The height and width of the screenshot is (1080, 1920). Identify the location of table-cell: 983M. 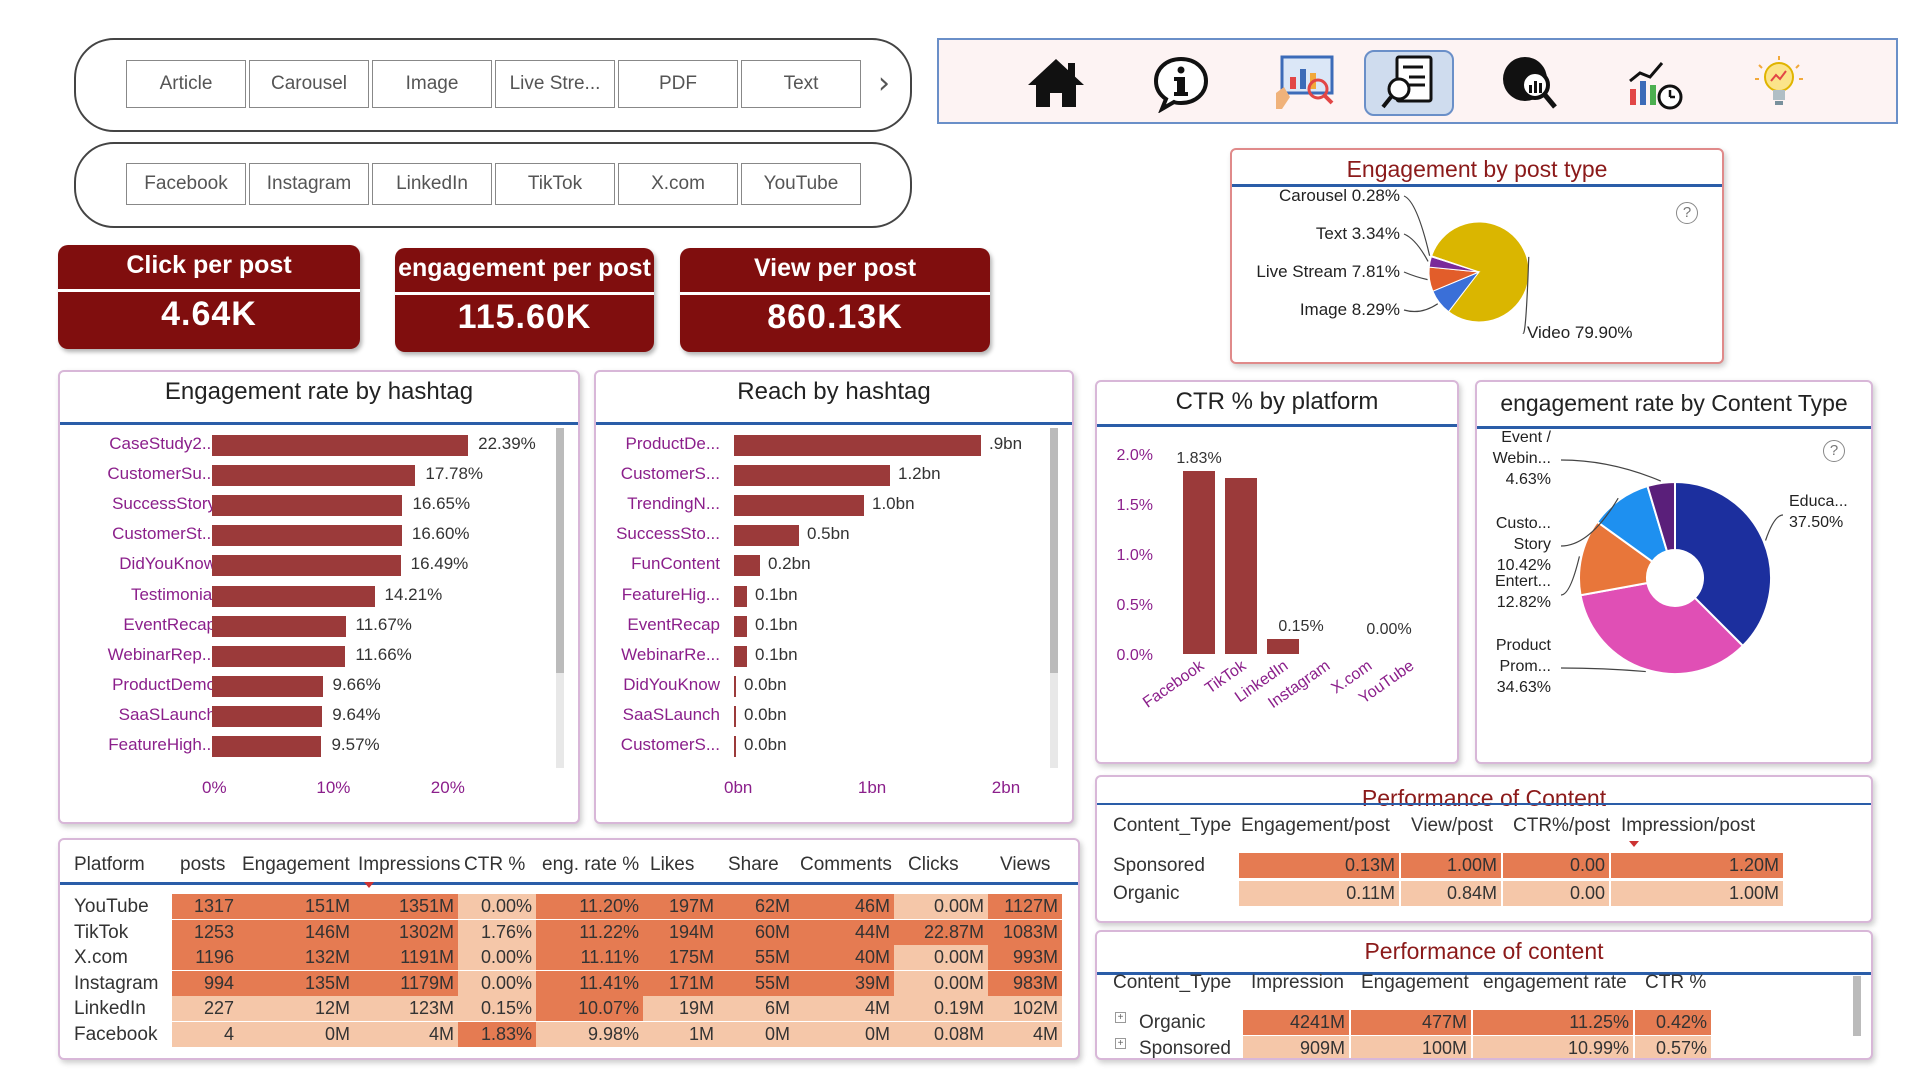
(1025, 983).